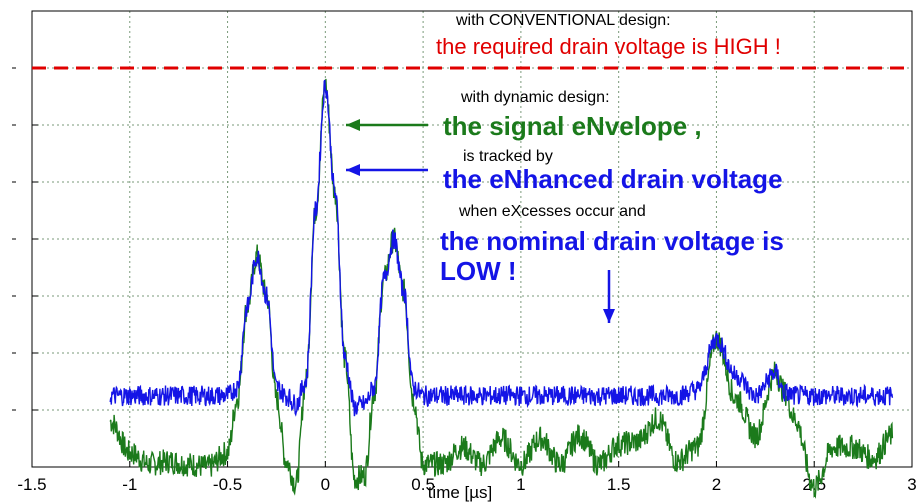 The width and height of the screenshot is (918, 503). Describe the element at coordinates (552, 211) in the screenshot. I see `annotation-excesses-heading: when eXcesses occur and` at that location.